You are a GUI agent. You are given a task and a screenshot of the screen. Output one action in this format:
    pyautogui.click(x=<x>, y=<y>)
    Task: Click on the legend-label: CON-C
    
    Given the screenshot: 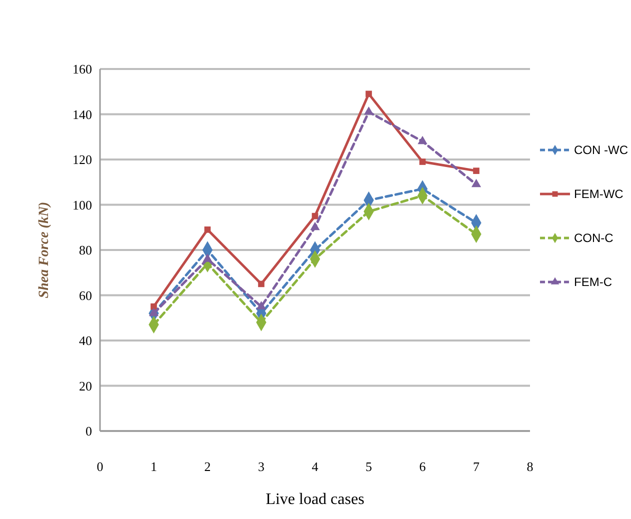 What is the action you would take?
    pyautogui.click(x=594, y=238)
    